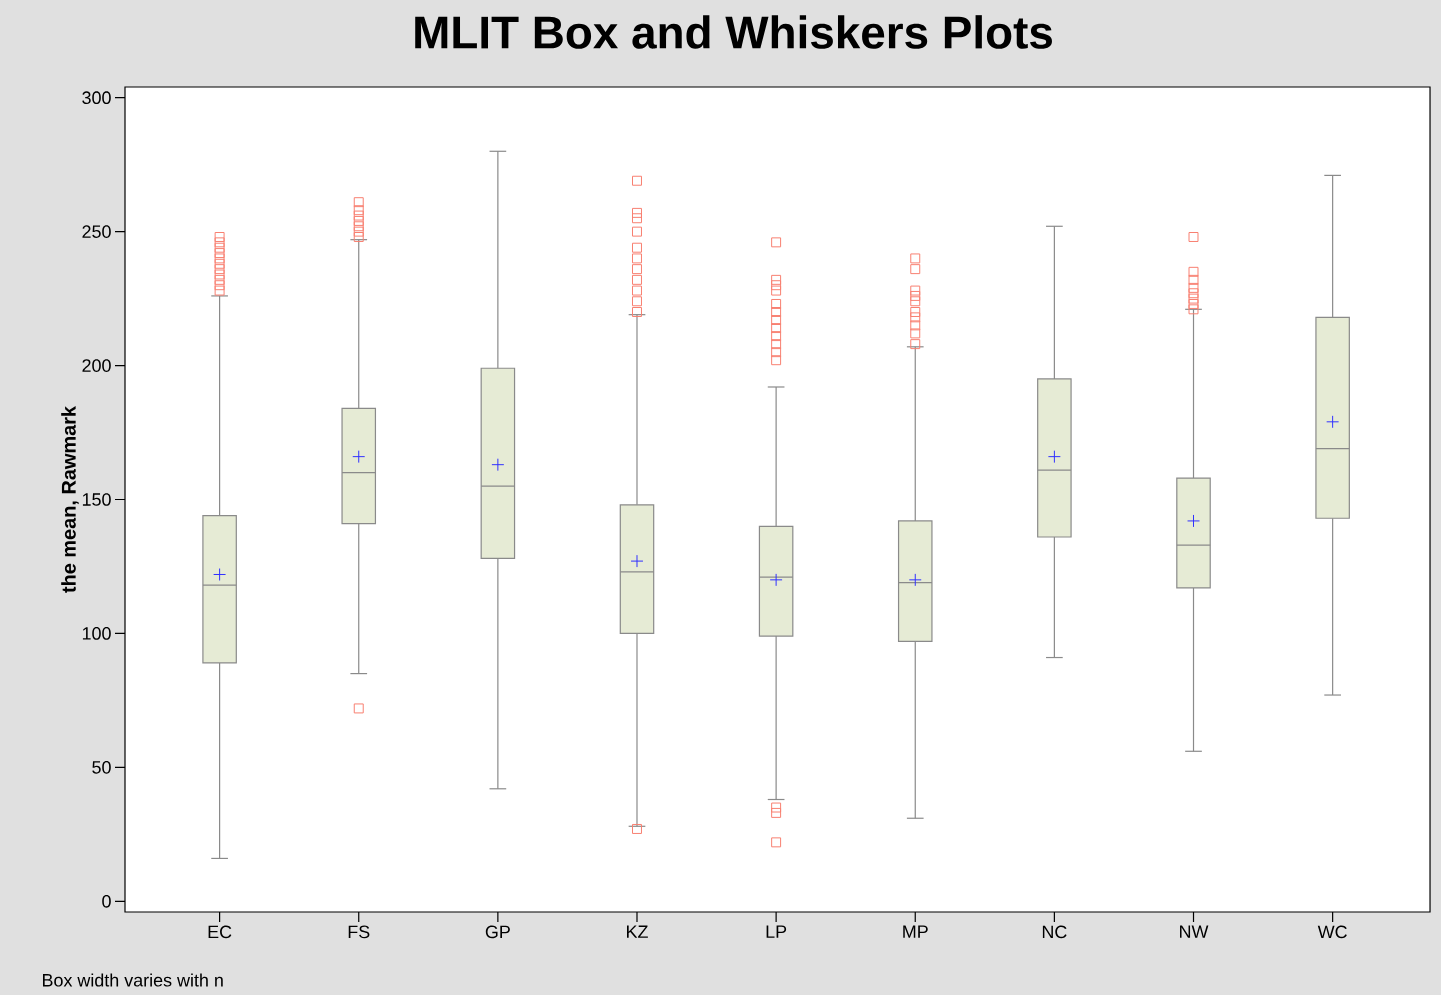 This screenshot has height=995, width=1441. I want to click on x-tick-label: GP, so click(497, 932).